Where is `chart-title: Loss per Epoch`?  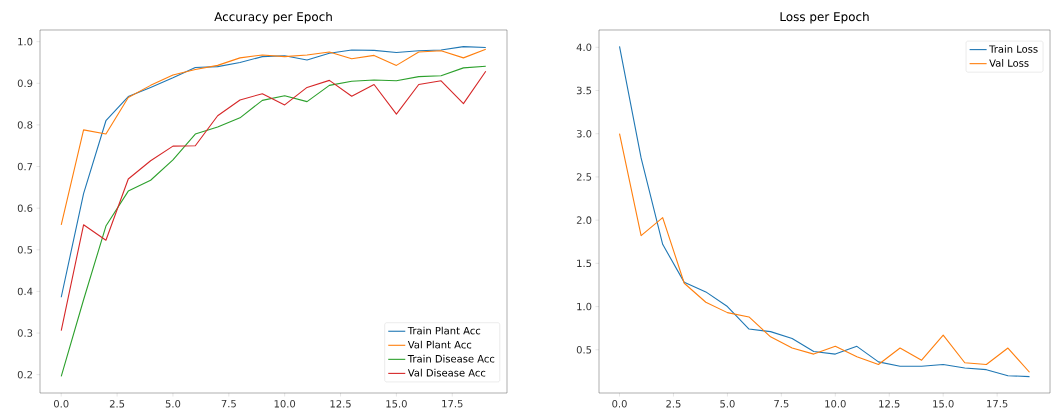
chart-title: Loss per Epoch is located at coordinates (824, 17).